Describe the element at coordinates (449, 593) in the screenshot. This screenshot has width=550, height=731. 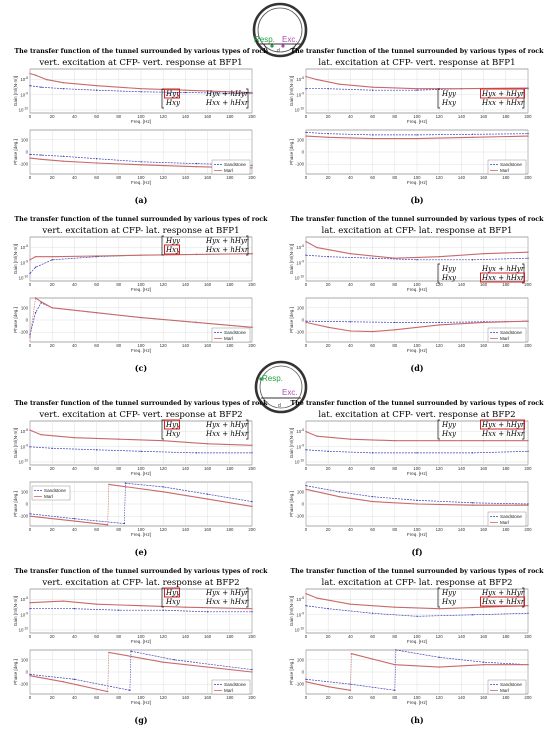
I see `matrix-entry: Hyy` at that location.